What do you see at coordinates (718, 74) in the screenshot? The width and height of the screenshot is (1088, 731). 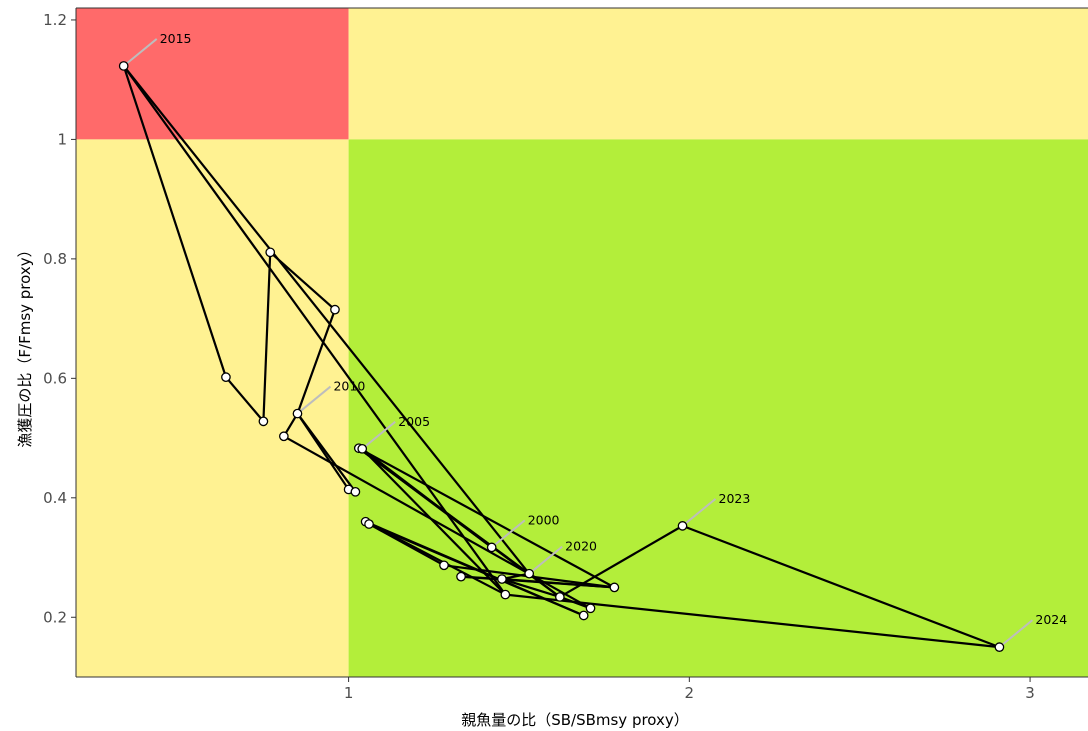 I see `zone-yellow-top` at bounding box center [718, 74].